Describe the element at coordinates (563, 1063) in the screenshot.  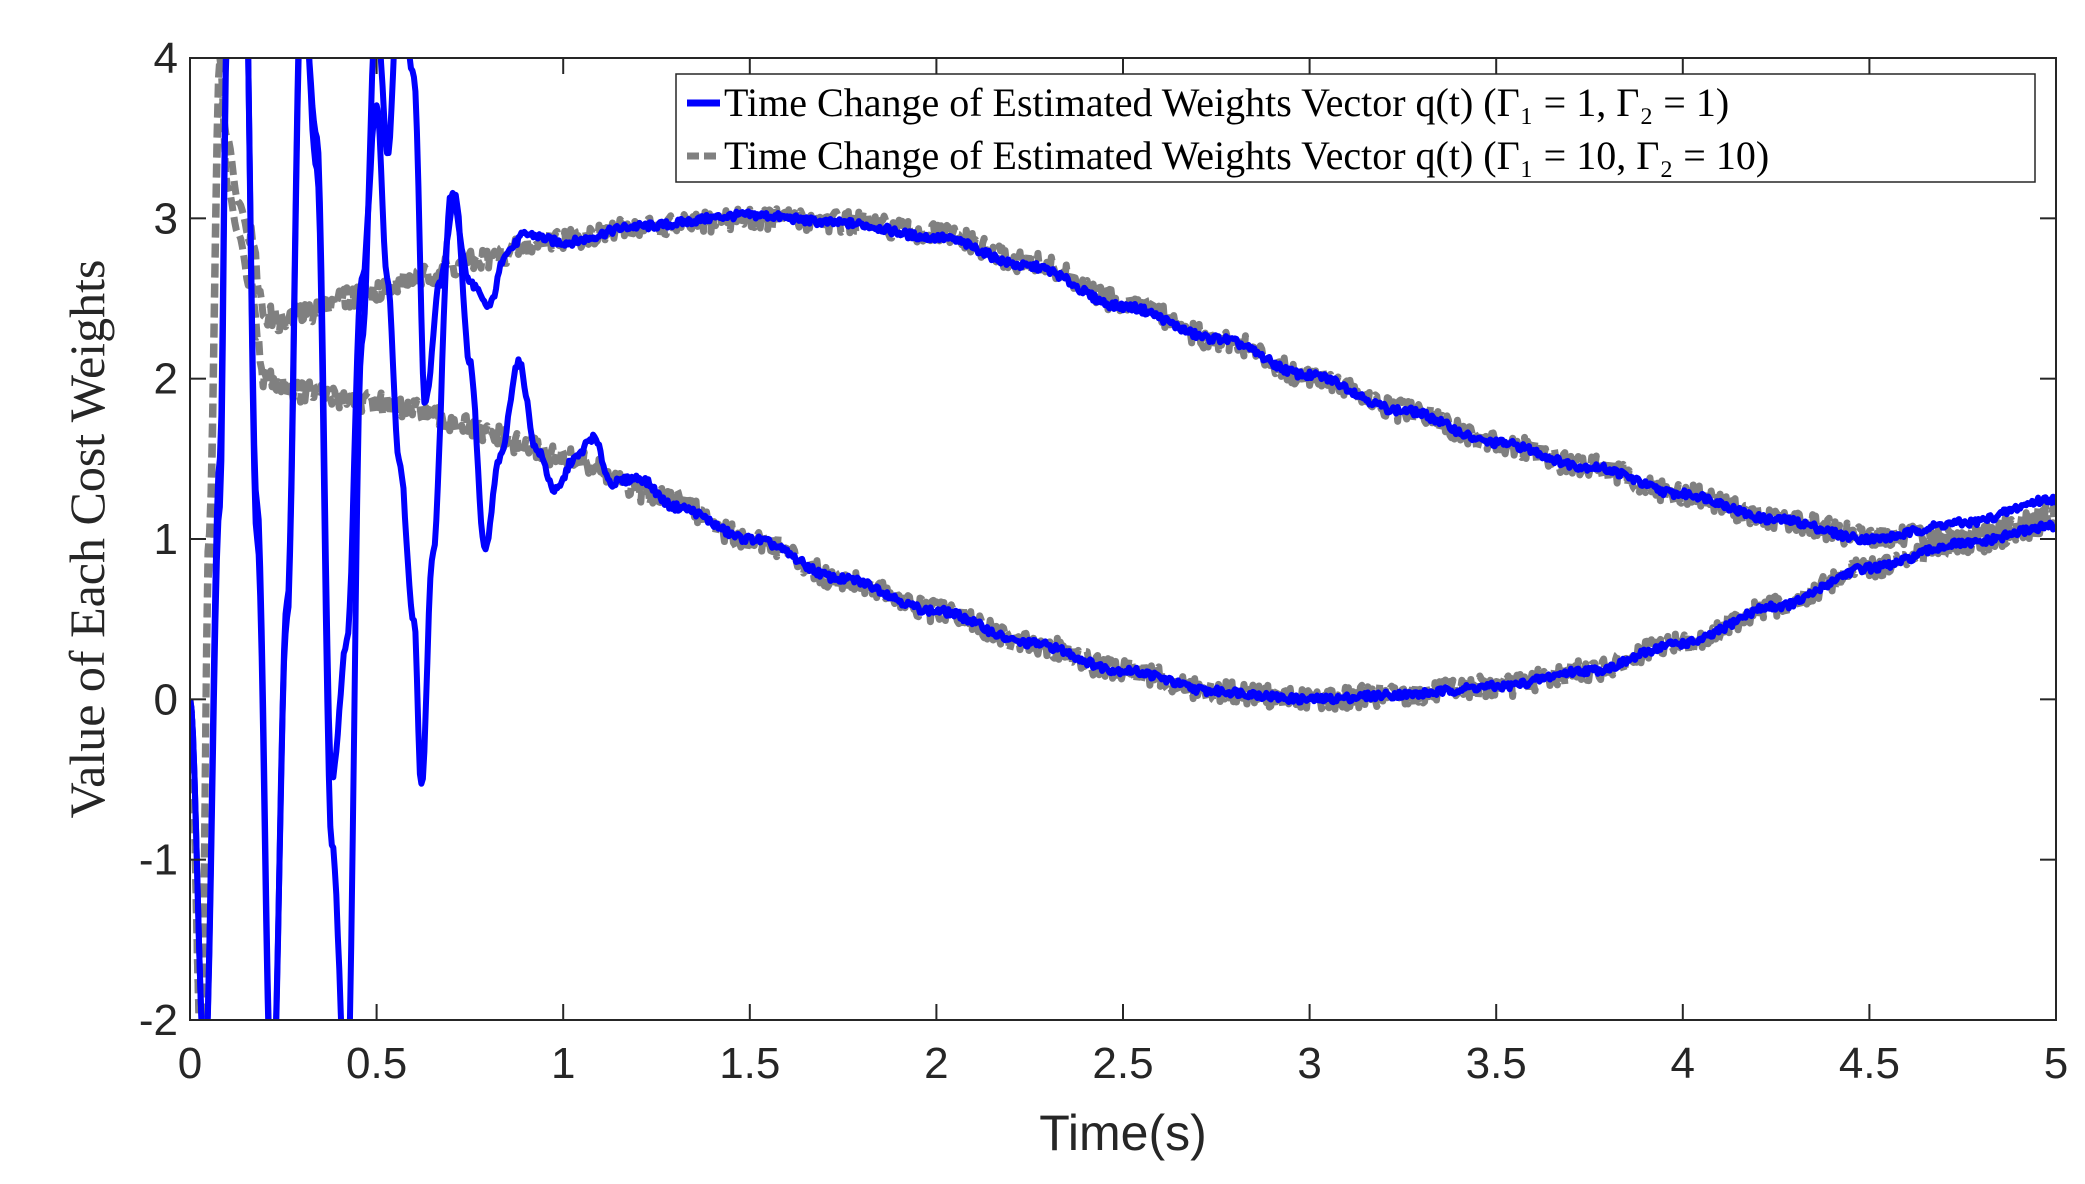
I see `x-tick-label: 1` at that location.